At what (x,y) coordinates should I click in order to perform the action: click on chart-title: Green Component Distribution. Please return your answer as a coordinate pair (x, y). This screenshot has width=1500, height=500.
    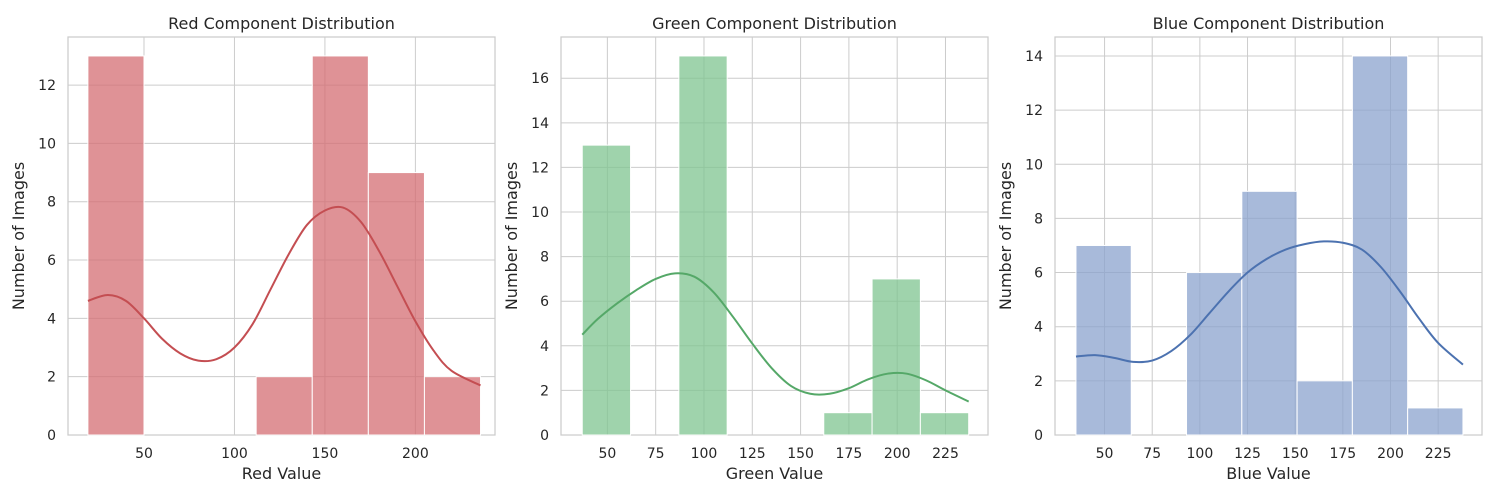
    Looking at the image, I should click on (774, 23).